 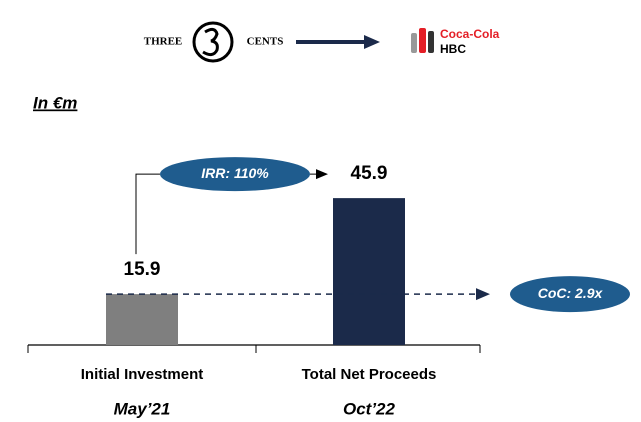 What do you see at coordinates (369, 173) in the screenshot?
I see `value-label: 45.9` at bounding box center [369, 173].